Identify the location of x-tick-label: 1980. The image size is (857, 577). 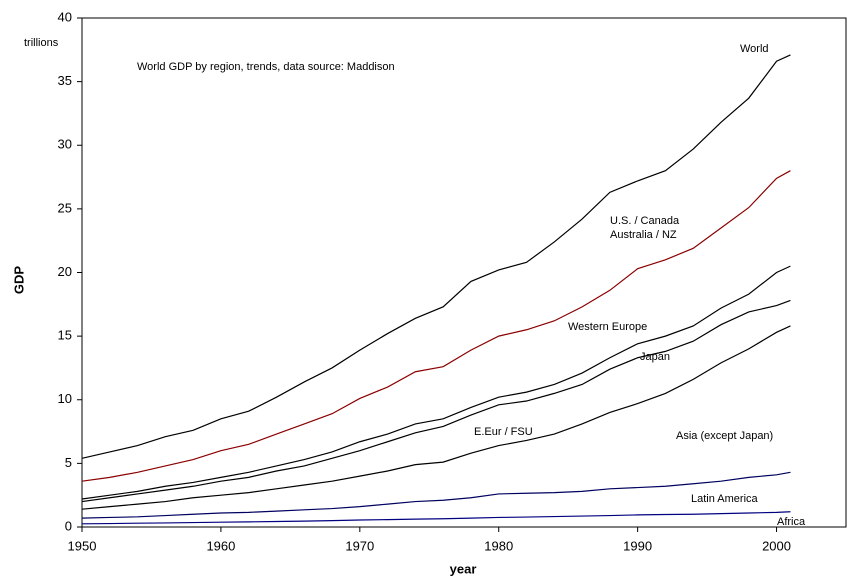
(498, 545).